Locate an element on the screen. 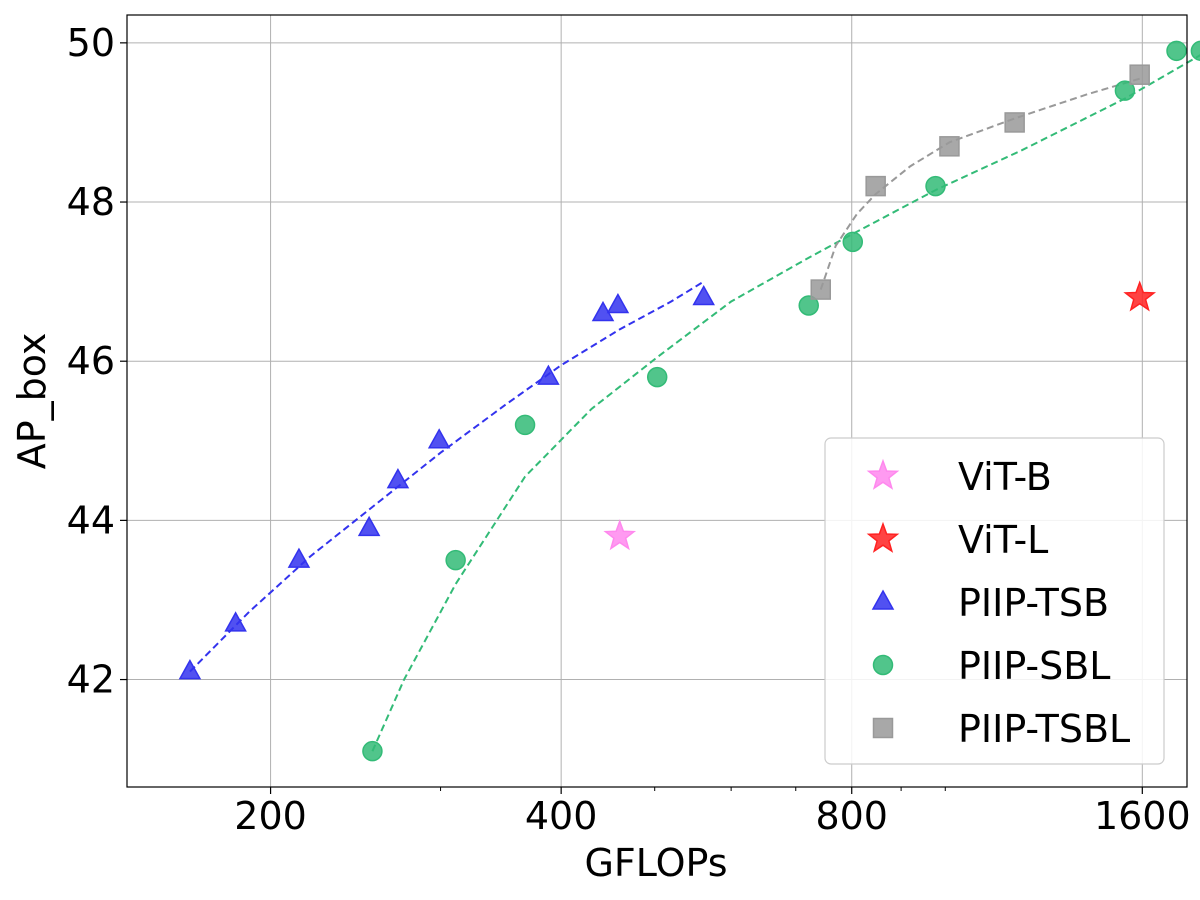  y-tick-label: 50 is located at coordinates (91, 43).